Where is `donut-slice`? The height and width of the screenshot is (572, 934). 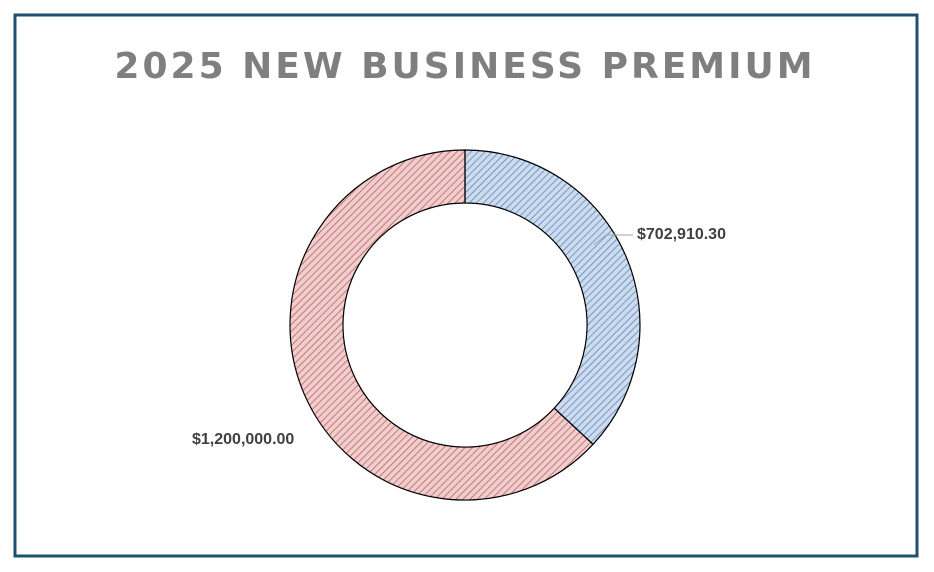
donut-slice is located at coordinates (552, 297).